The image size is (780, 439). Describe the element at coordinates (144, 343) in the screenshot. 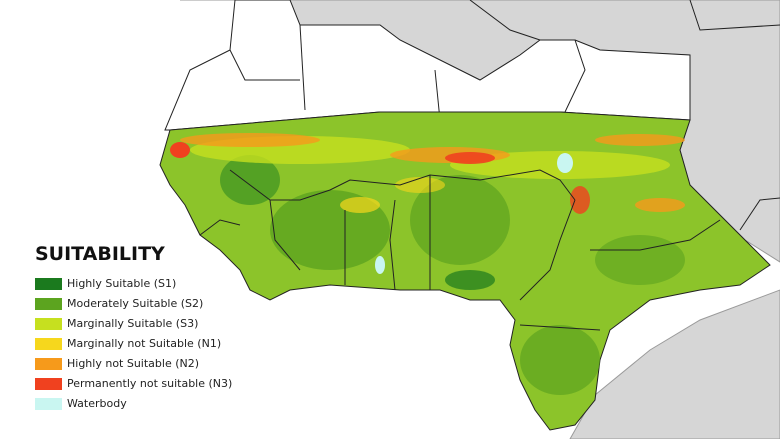

I see `legend-label: Marginally not Suitable (N1)` at that location.